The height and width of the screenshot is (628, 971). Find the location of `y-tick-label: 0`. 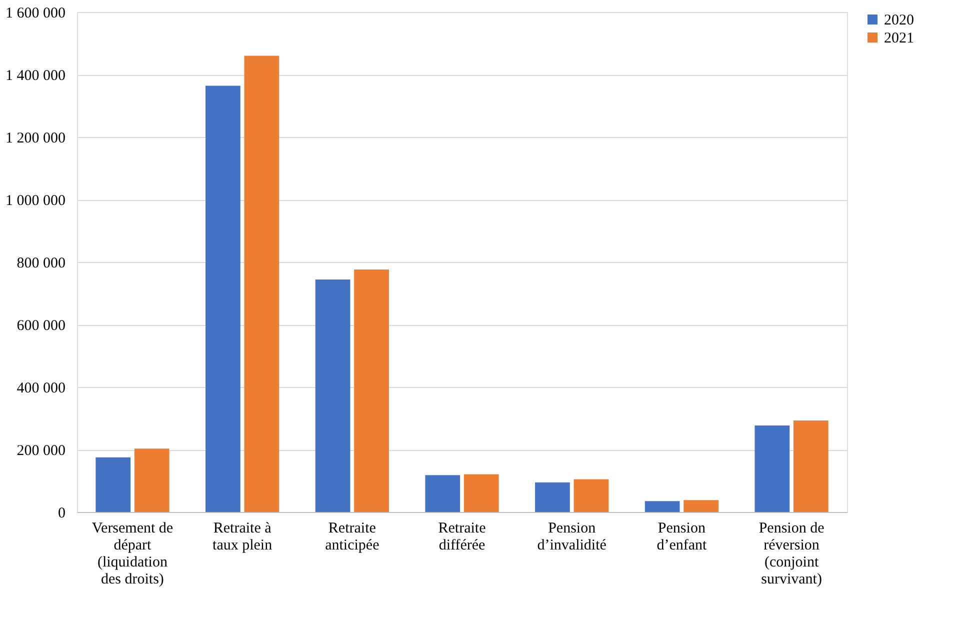

y-tick-label: 0 is located at coordinates (62, 514).